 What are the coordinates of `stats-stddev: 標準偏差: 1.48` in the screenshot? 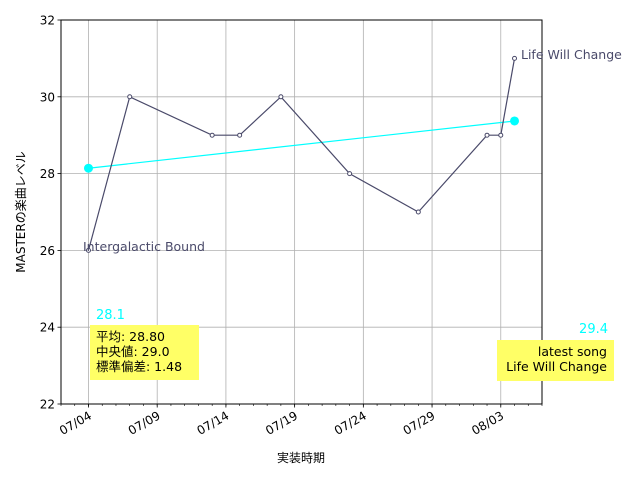 It's located at (139, 366).